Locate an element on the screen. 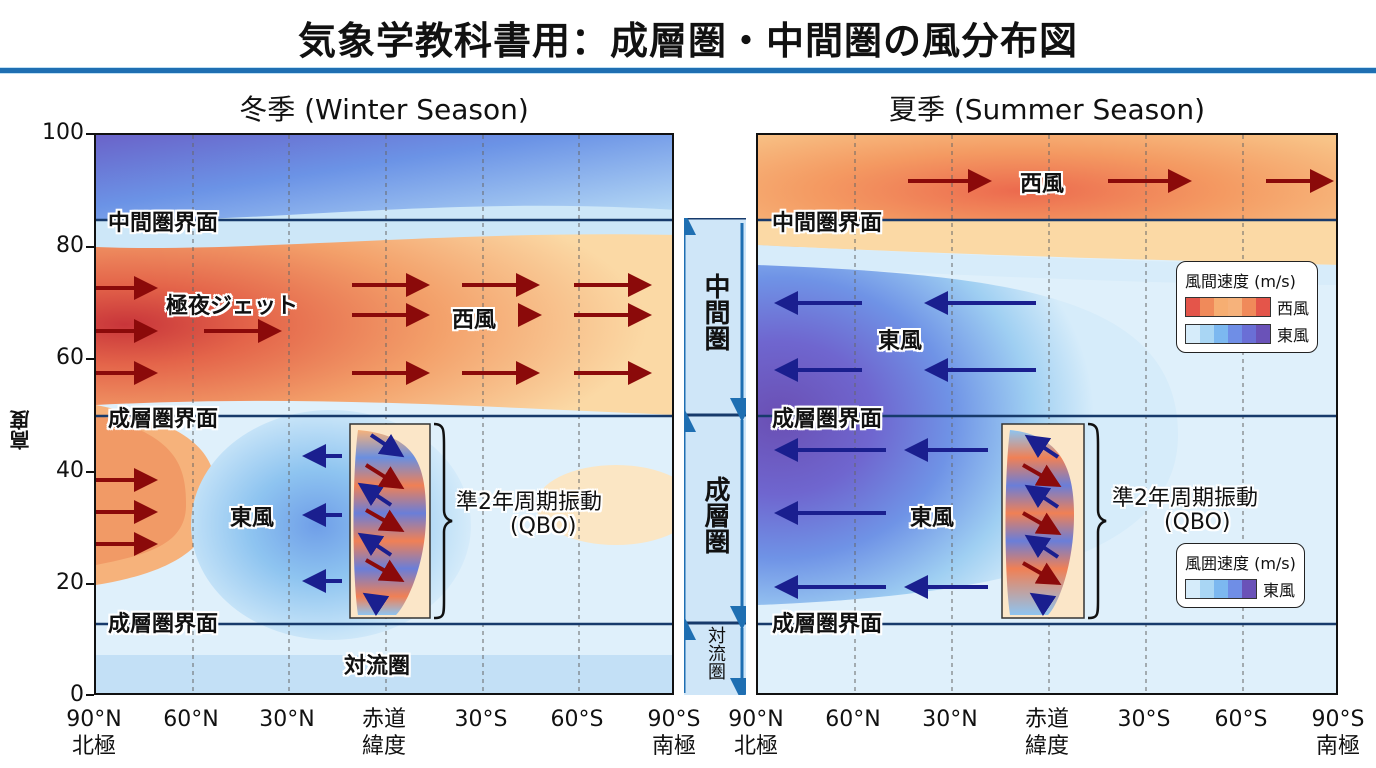 The width and height of the screenshot is (1376, 768). winter-stratopause-label: 成層圏界面 is located at coordinates (163, 419).